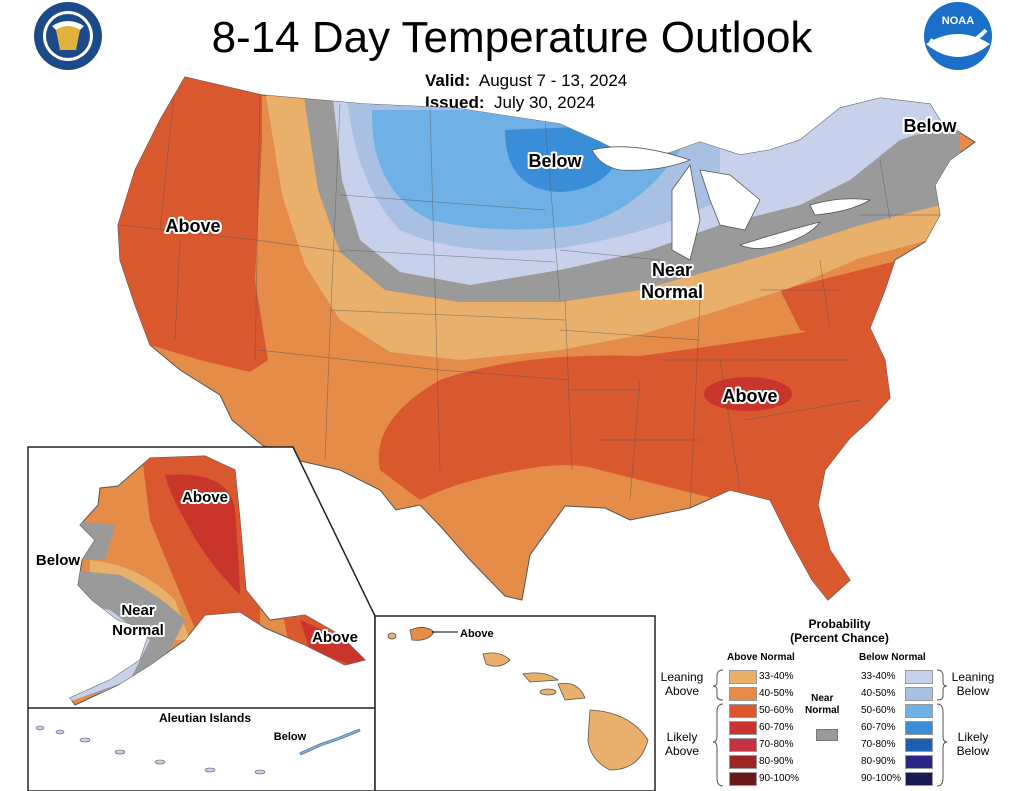  I want to click on issued-line: Issued: July 30, 2024, so click(510, 103).